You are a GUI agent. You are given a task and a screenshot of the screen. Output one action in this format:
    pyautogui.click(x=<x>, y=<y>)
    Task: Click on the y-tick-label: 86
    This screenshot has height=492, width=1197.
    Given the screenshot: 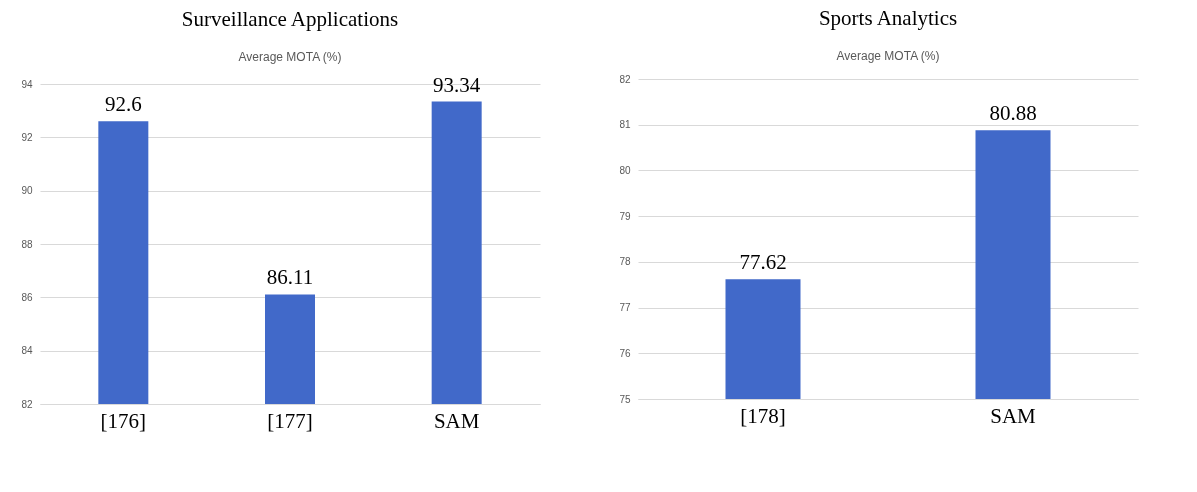 What is the action you would take?
    pyautogui.click(x=27, y=297)
    